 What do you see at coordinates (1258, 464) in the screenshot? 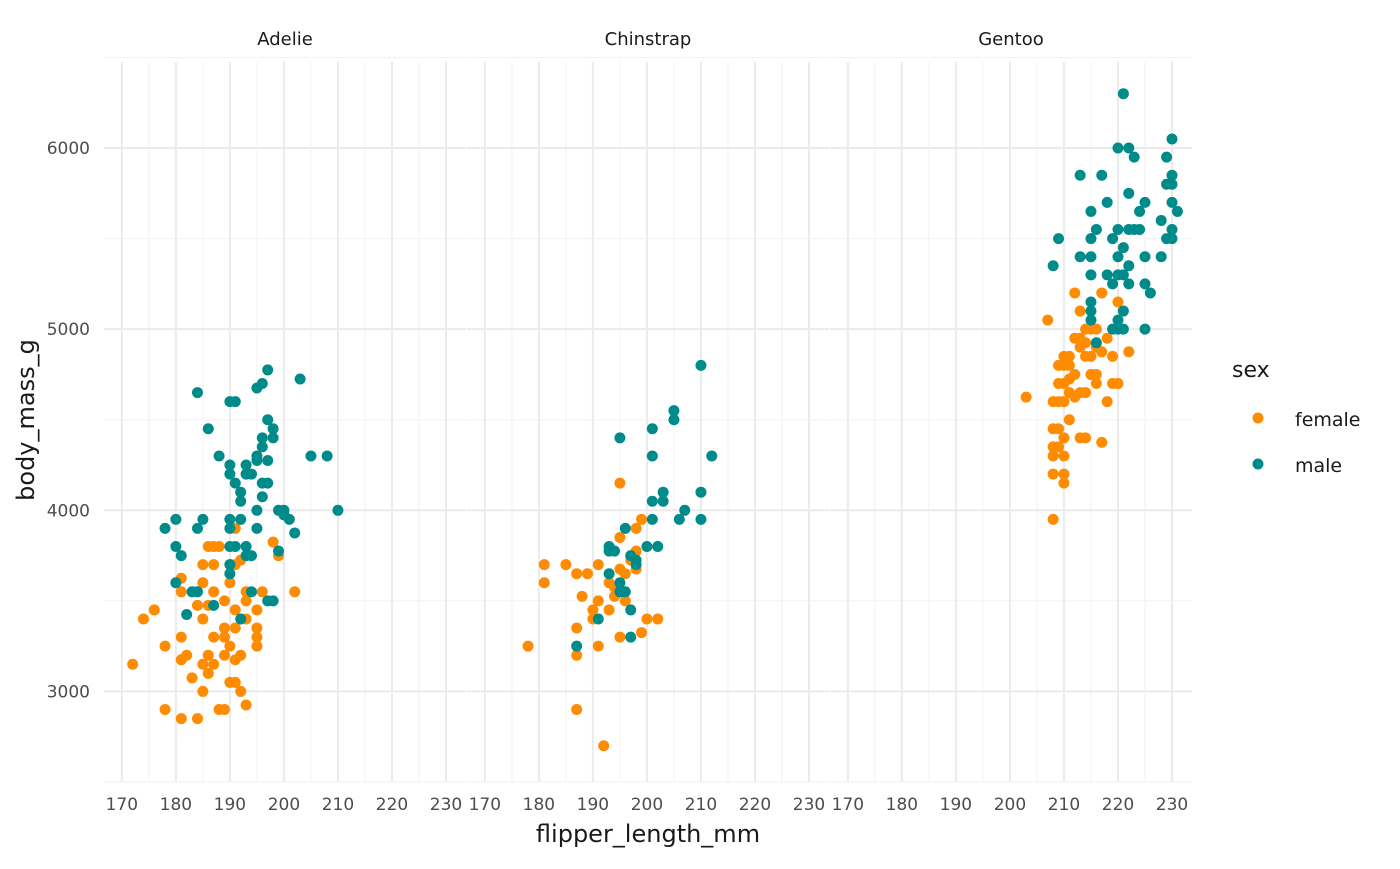
I see `legend-key-male` at bounding box center [1258, 464].